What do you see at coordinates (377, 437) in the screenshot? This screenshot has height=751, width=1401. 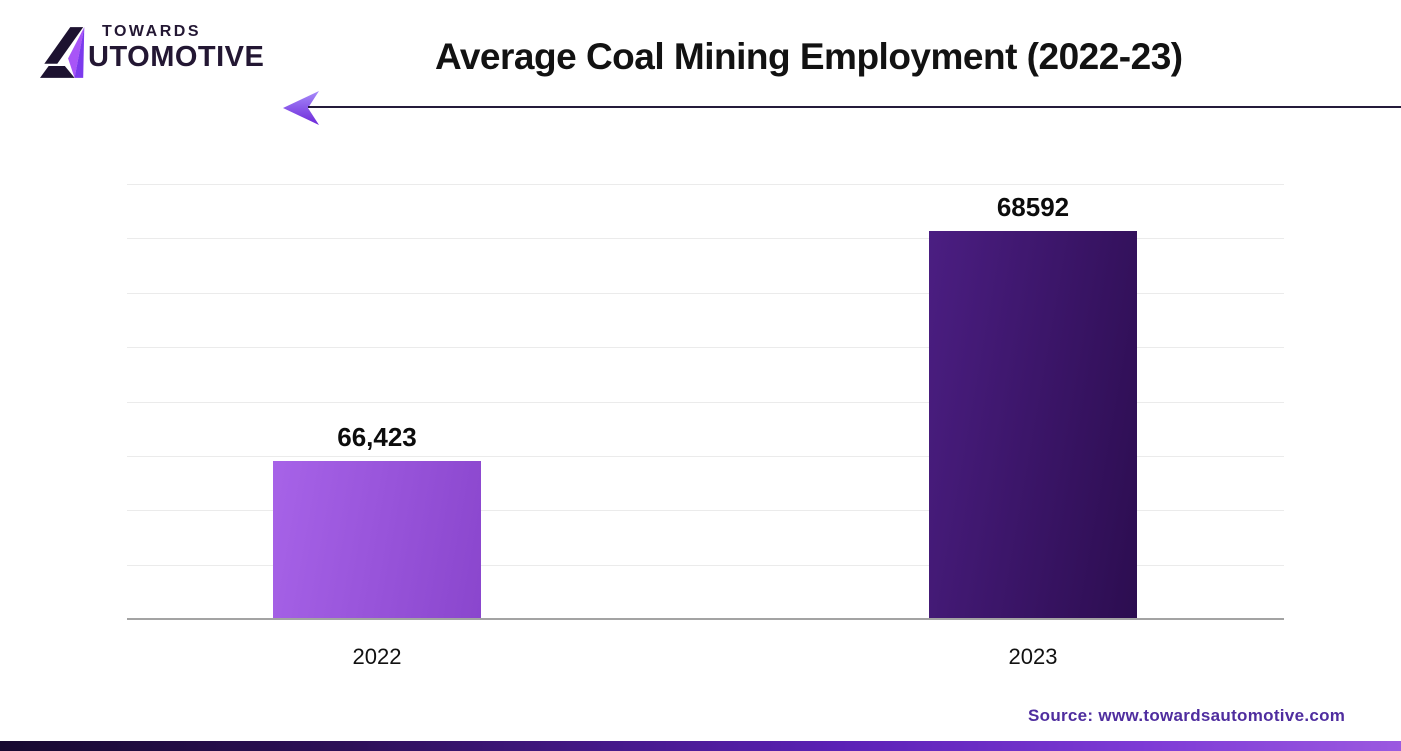 I see `value-label-2022: 66,423` at bounding box center [377, 437].